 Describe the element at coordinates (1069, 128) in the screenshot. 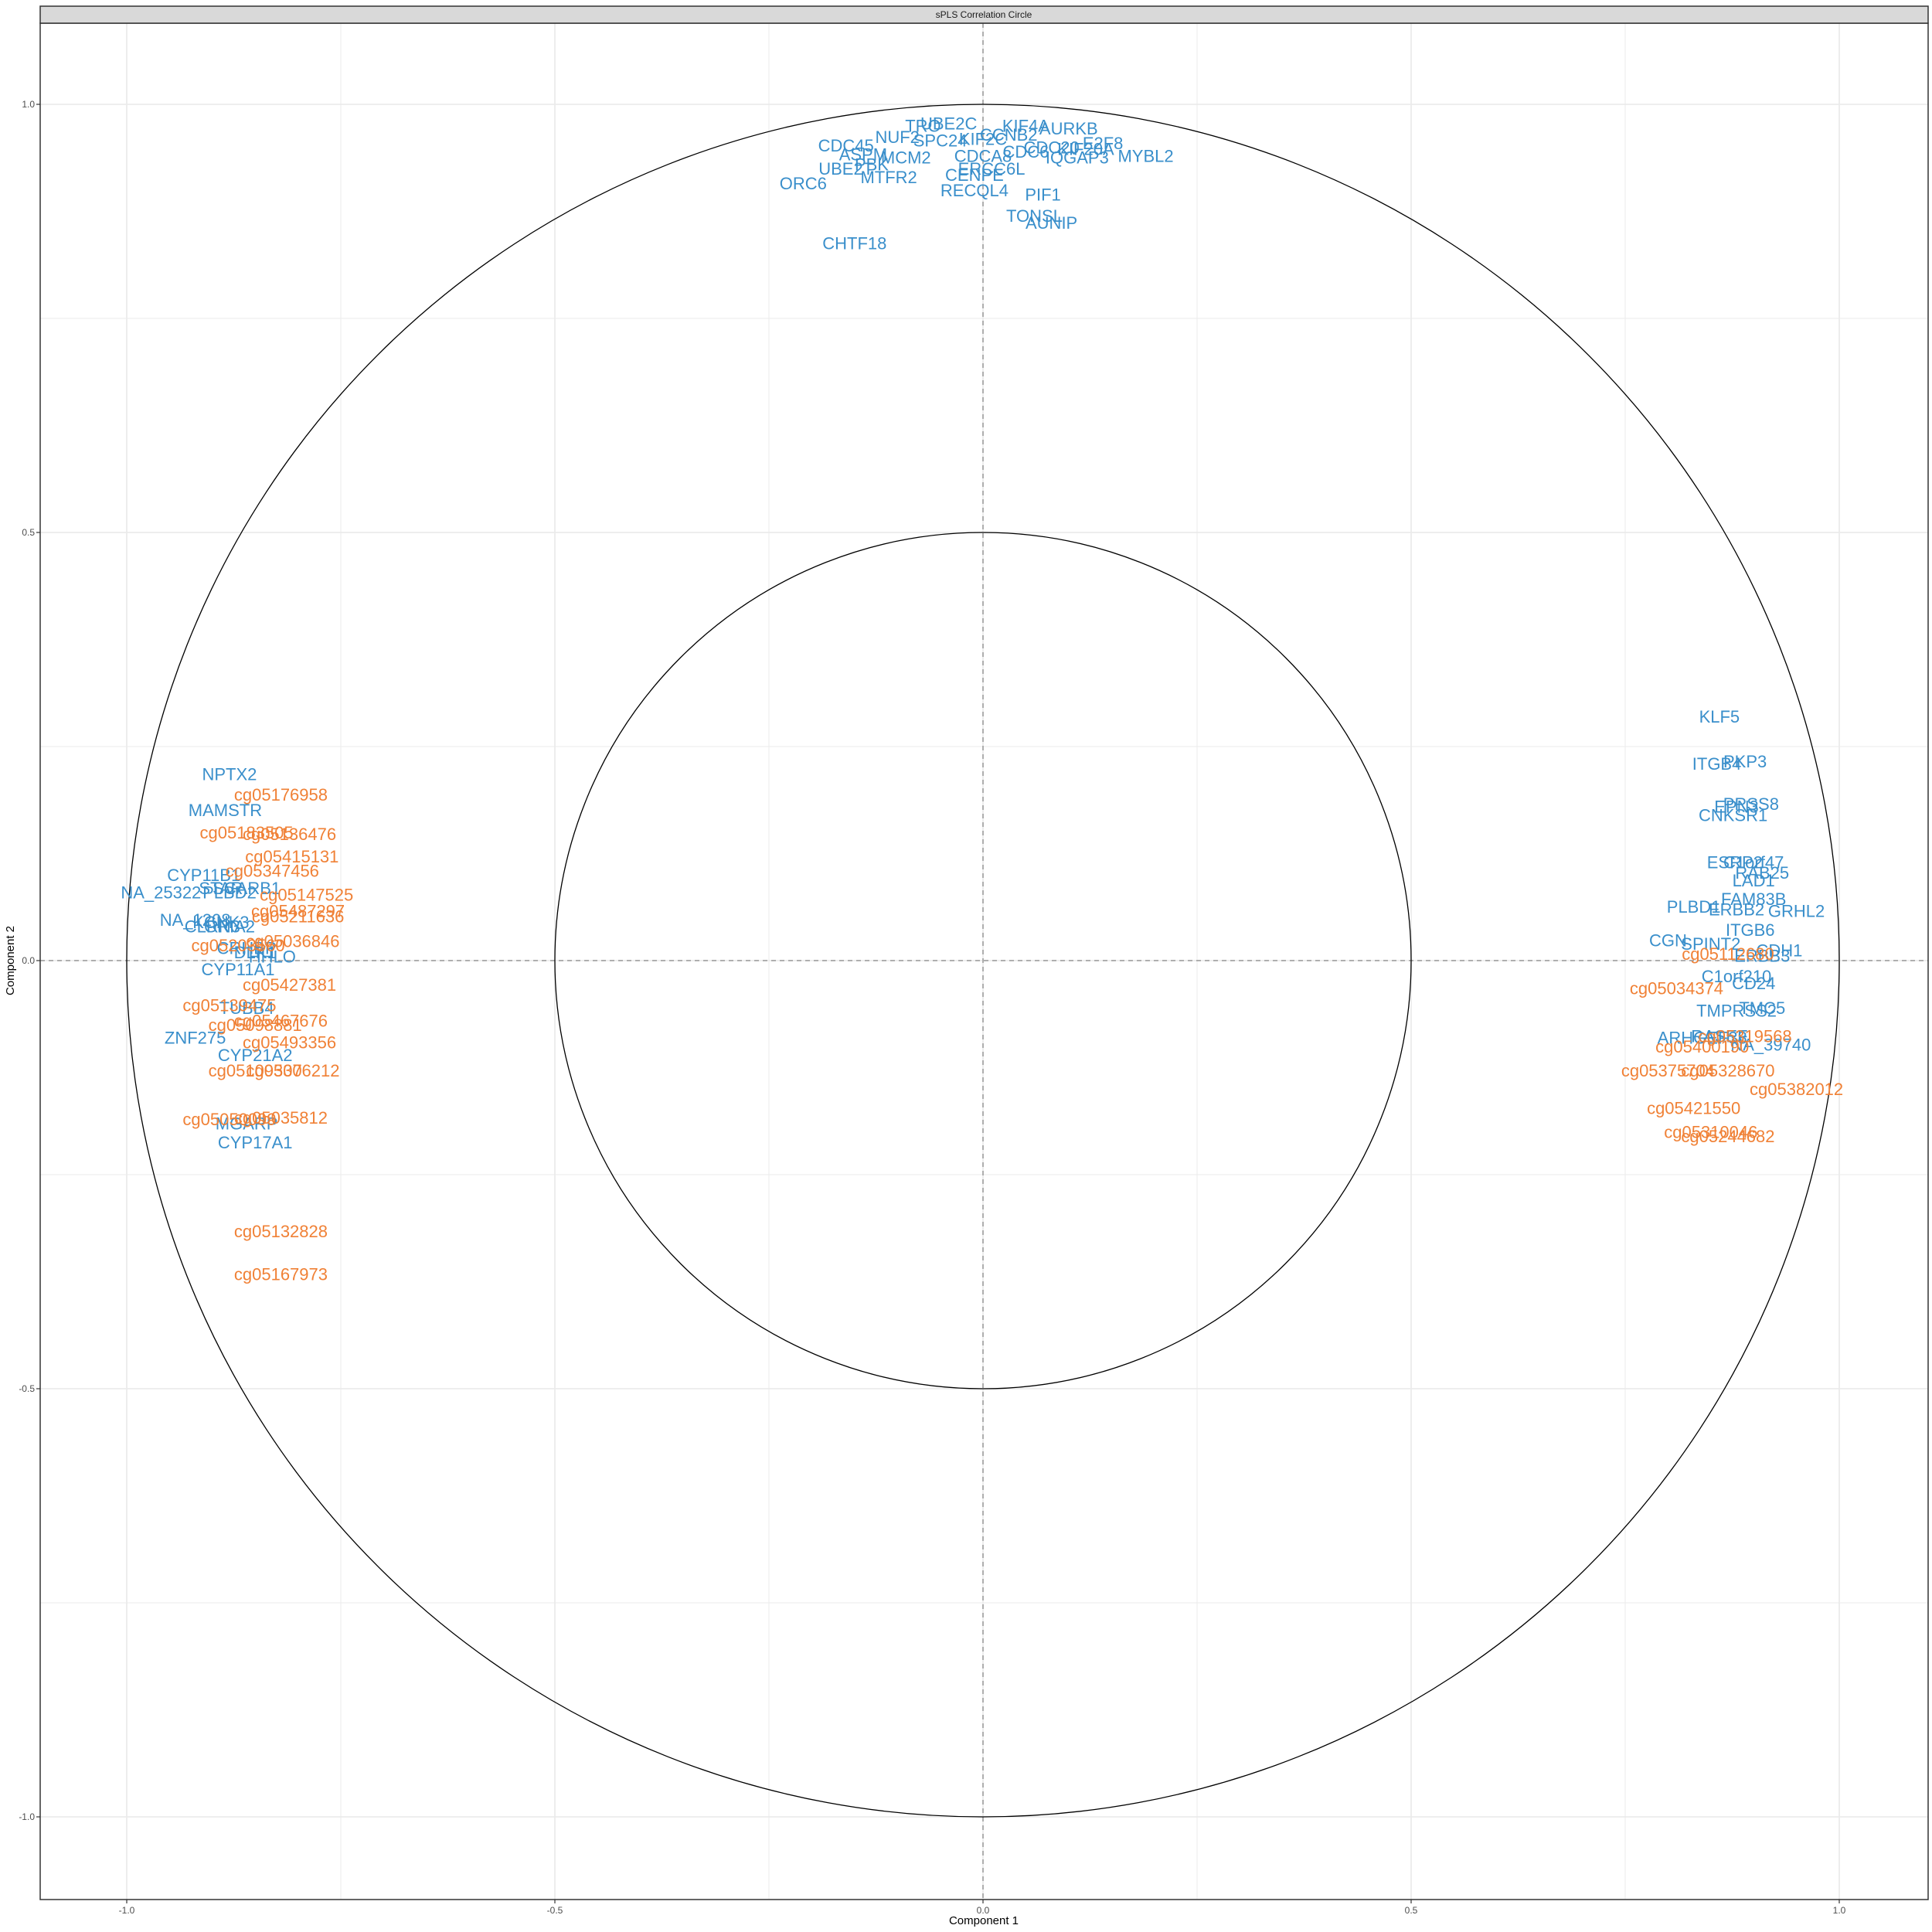

I see `gene-variable-label: AURKB` at that location.